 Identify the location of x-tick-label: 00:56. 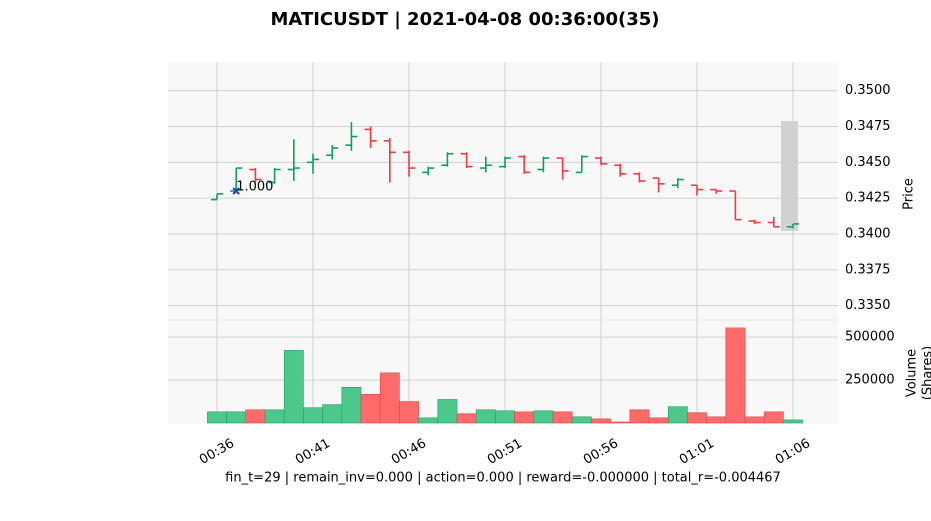
(601, 452).